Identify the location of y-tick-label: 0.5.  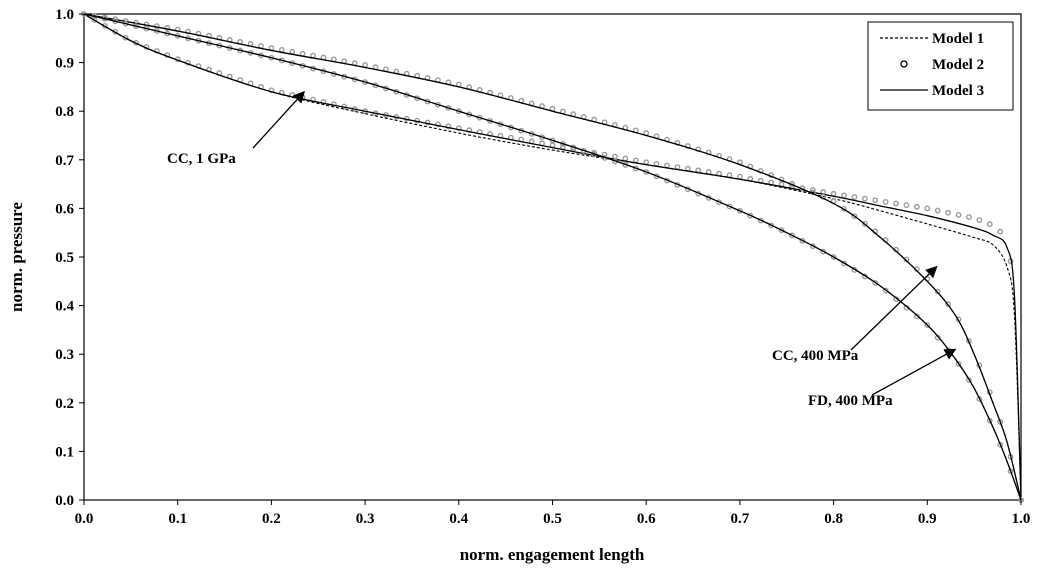
(64, 258).